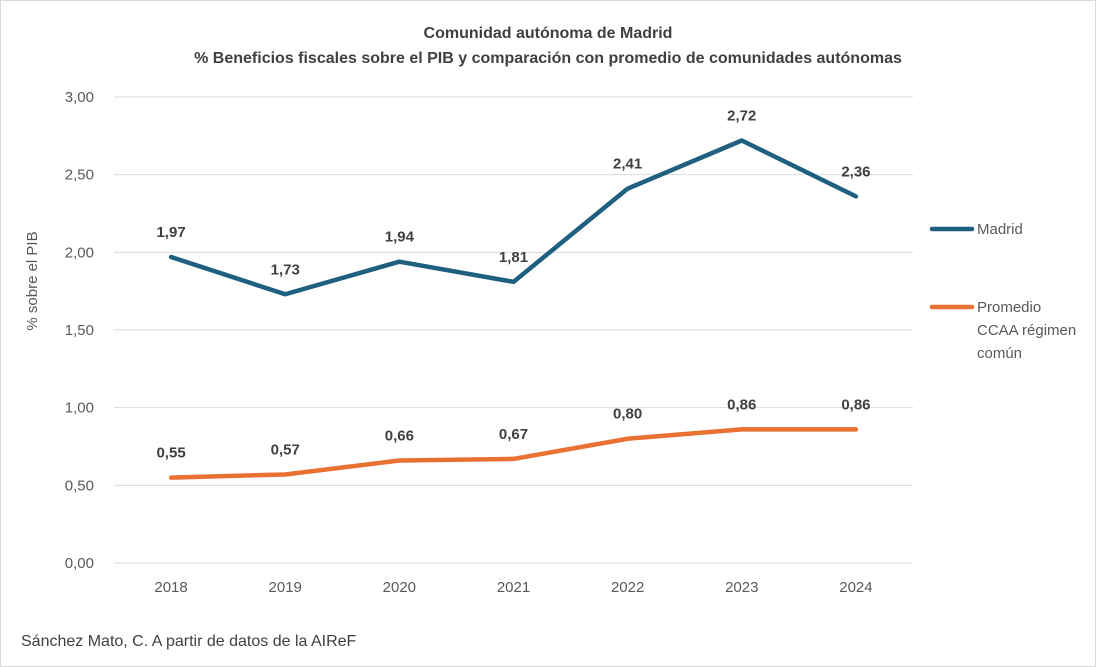 The height and width of the screenshot is (667, 1096). Describe the element at coordinates (79, 175) in the screenshot. I see `y-tick-label: 2,50` at that location.